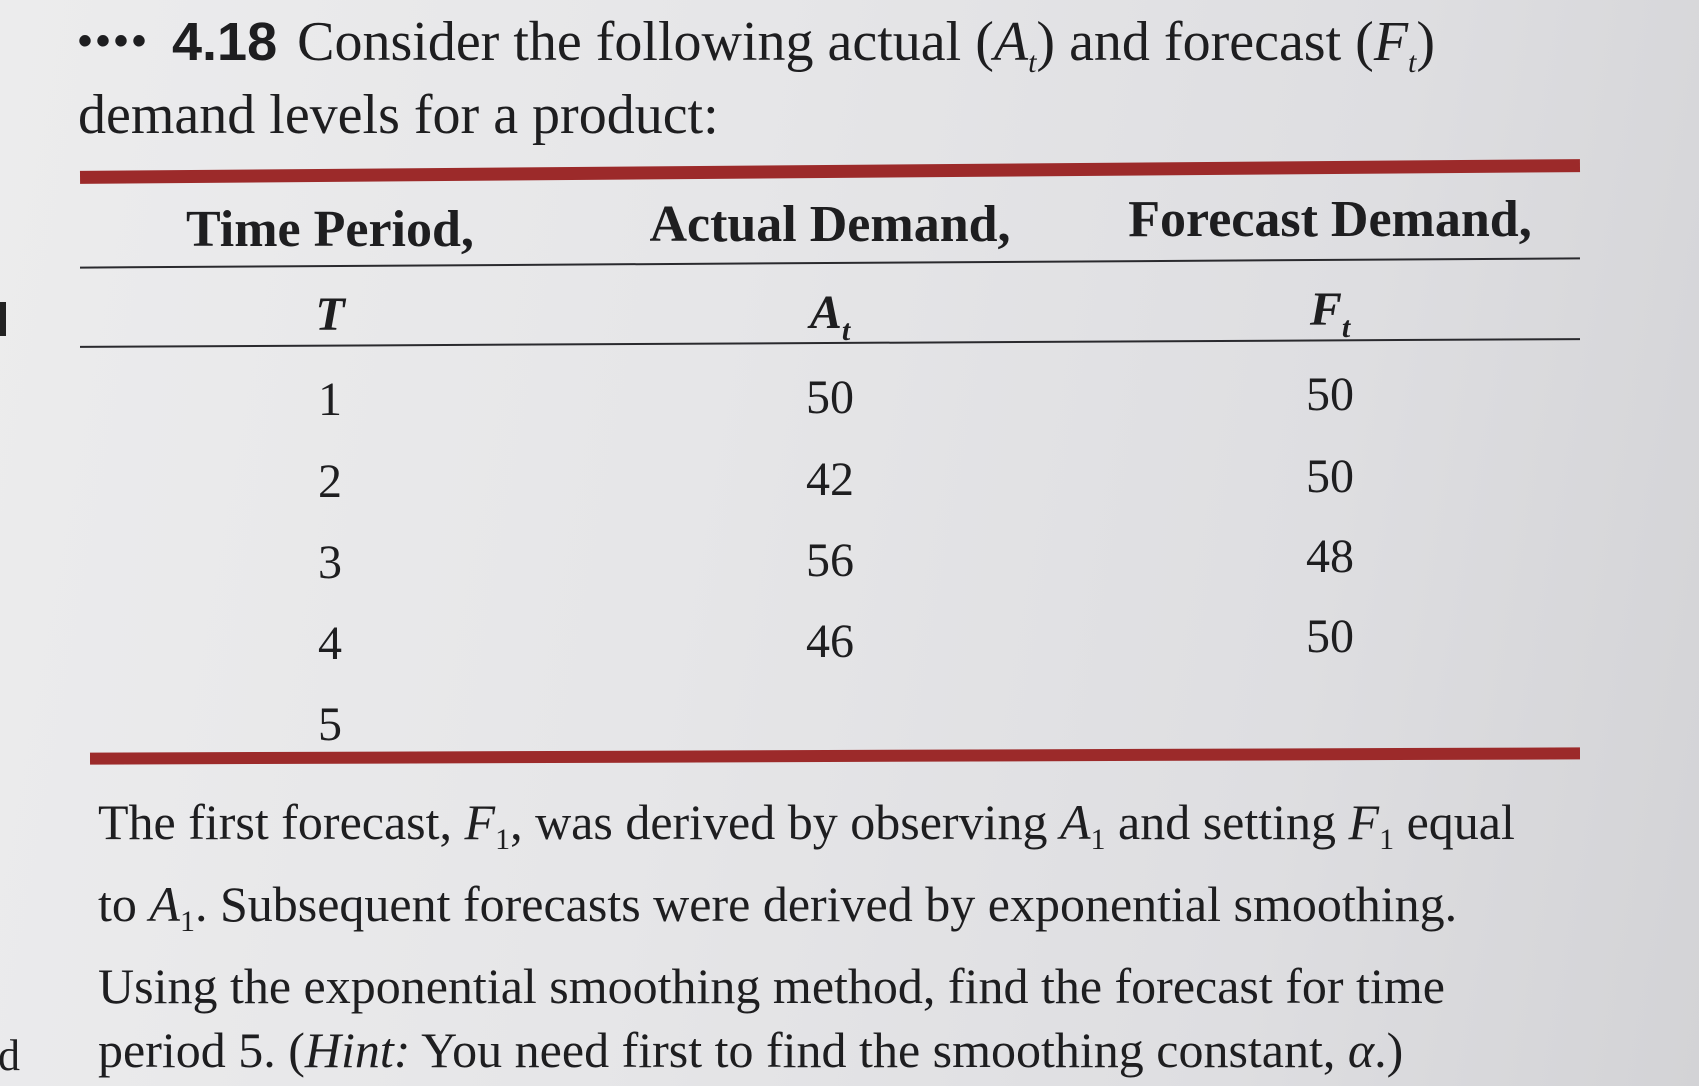 The height and width of the screenshot is (1086, 1699). What do you see at coordinates (830, 316) in the screenshot?
I see `subheader-a: At` at bounding box center [830, 316].